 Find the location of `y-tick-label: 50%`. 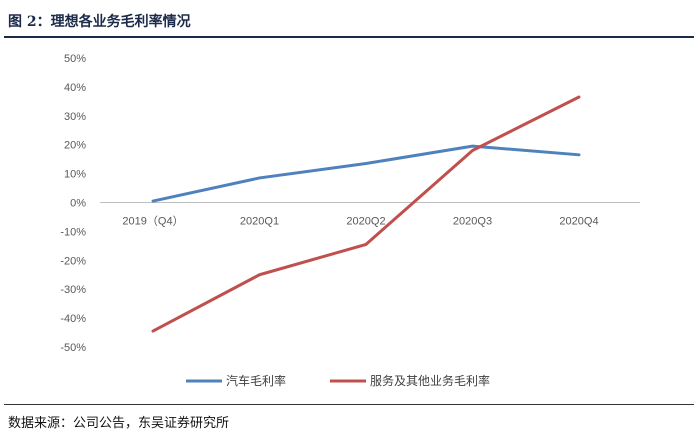

y-tick-label: 50% is located at coordinates (75, 59).